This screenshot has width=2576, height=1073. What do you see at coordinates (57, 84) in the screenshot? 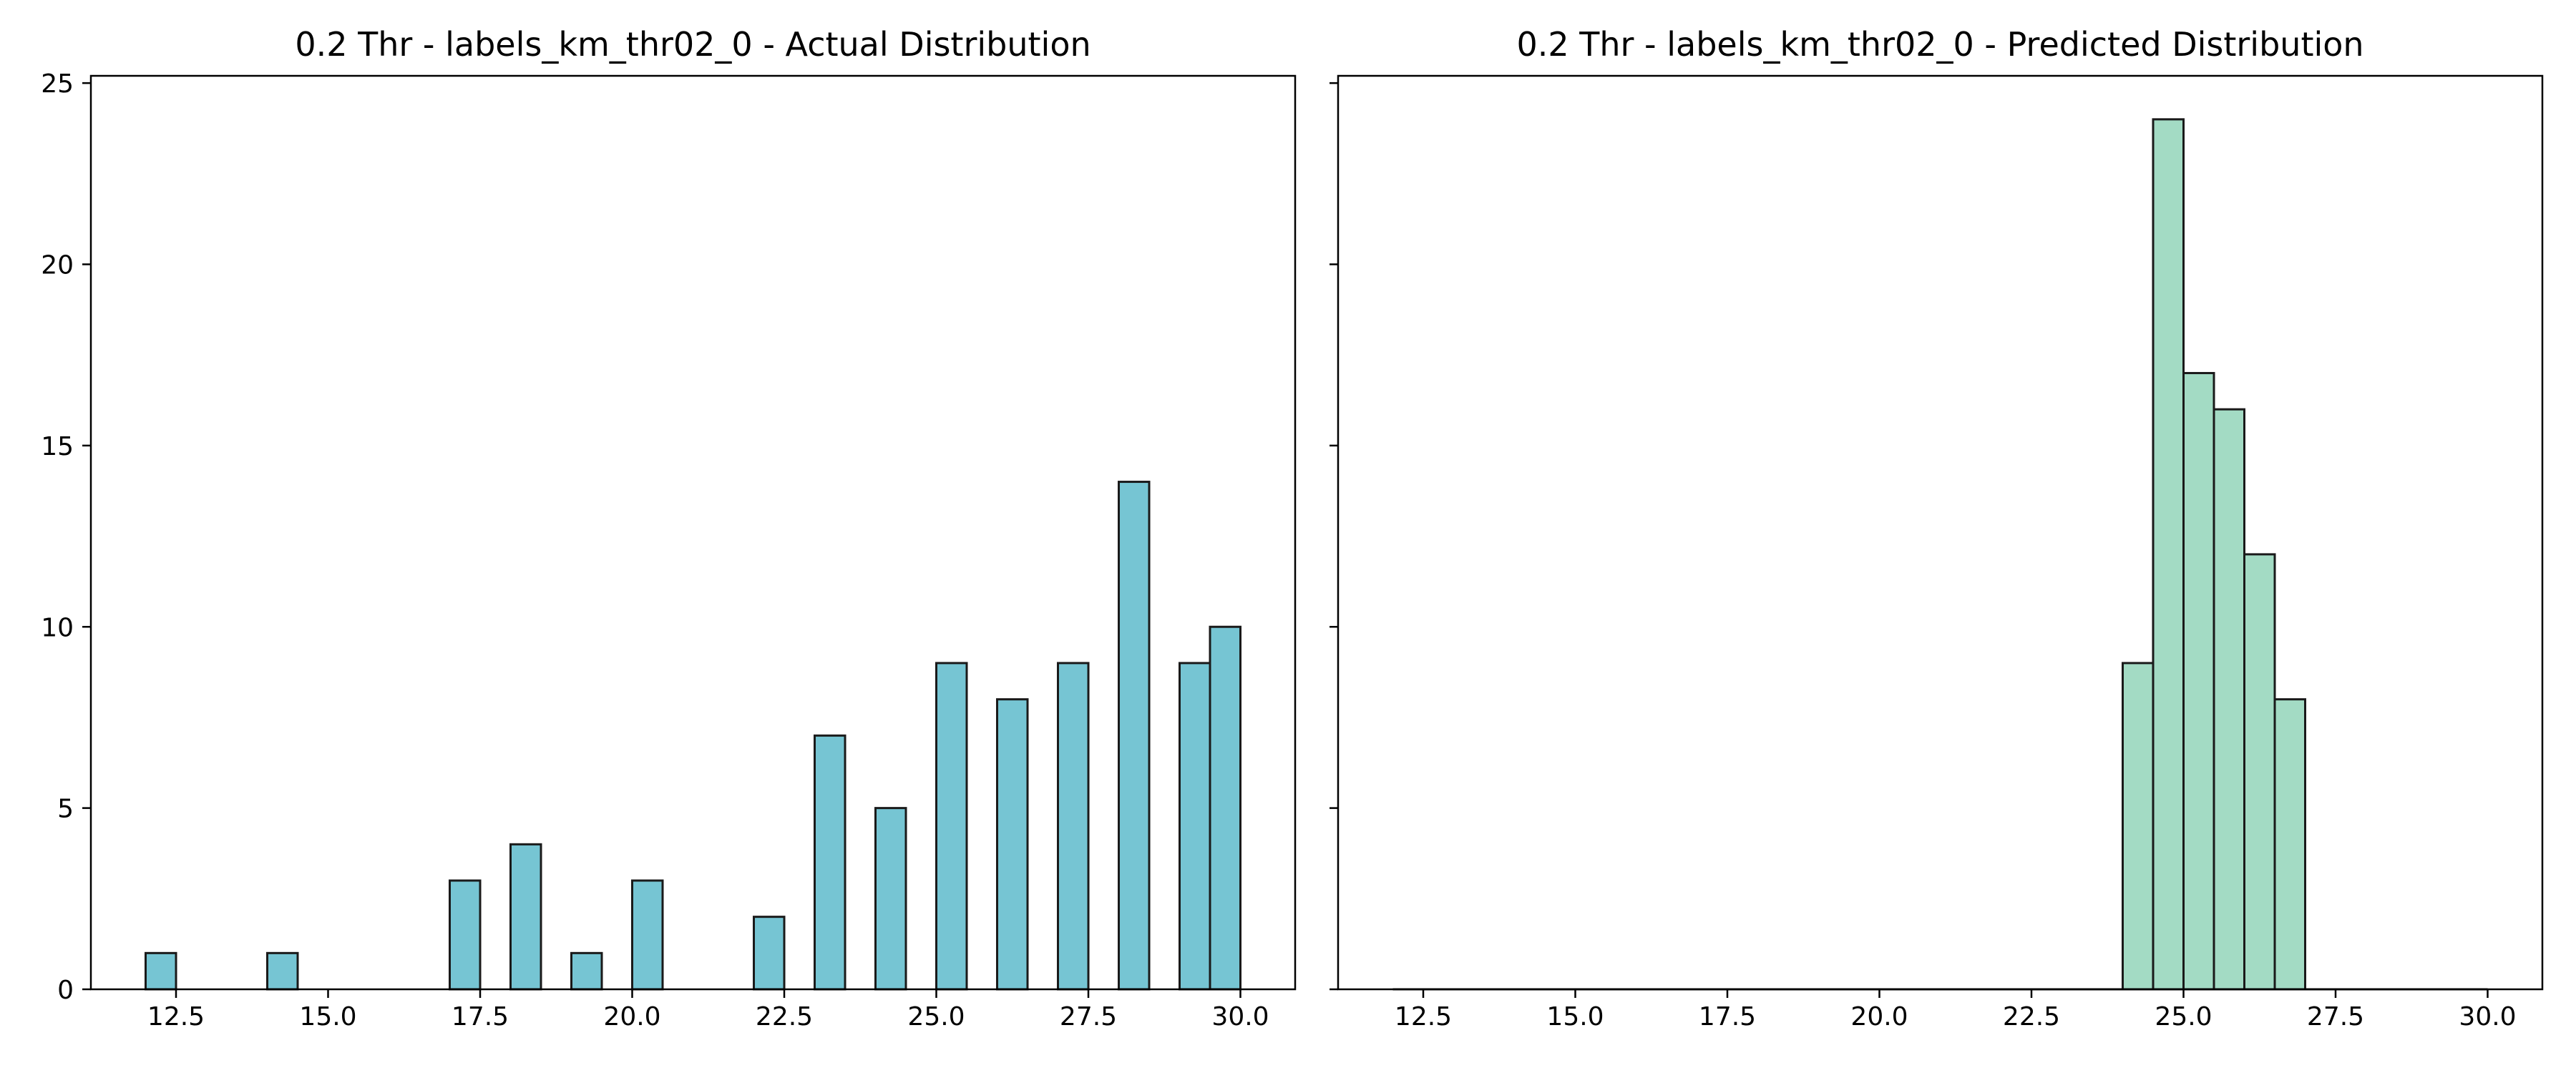
I see `y-tick-label: 25` at bounding box center [57, 84].